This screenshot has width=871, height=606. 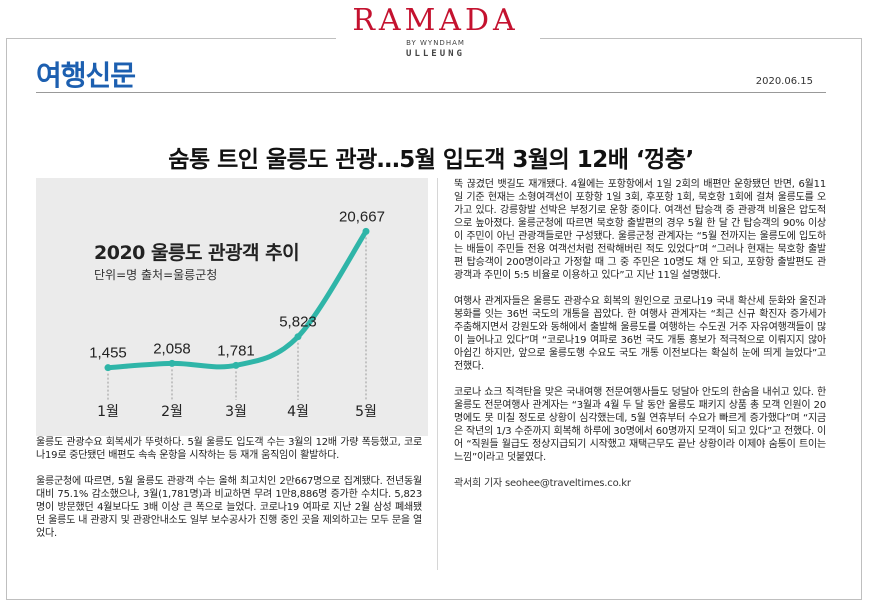 What do you see at coordinates (701, 38) in the screenshot?
I see `frame-line-right` at bounding box center [701, 38].